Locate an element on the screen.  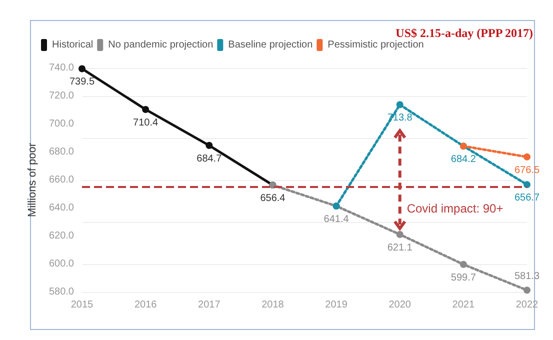
data-label: 710.4 is located at coordinates (146, 122).